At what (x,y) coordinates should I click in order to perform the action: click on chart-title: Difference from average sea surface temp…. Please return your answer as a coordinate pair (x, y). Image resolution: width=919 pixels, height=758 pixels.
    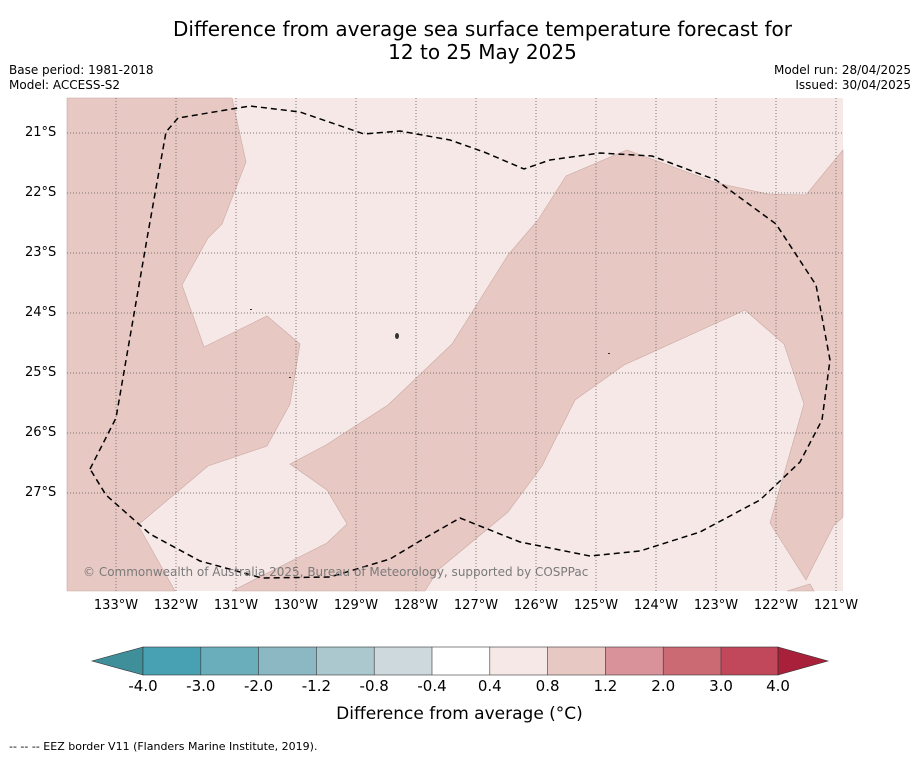
    Looking at the image, I should click on (482, 41).